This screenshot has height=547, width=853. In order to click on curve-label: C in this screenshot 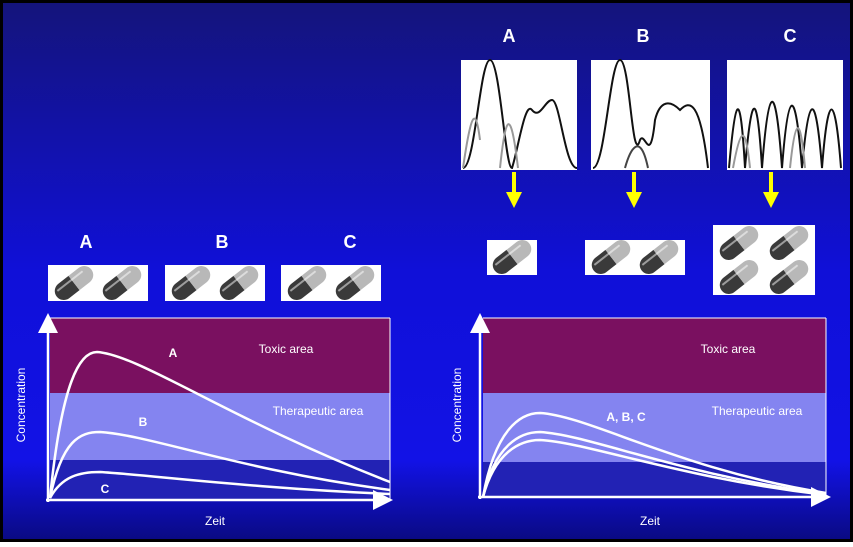, I will do `click(105, 489)`.